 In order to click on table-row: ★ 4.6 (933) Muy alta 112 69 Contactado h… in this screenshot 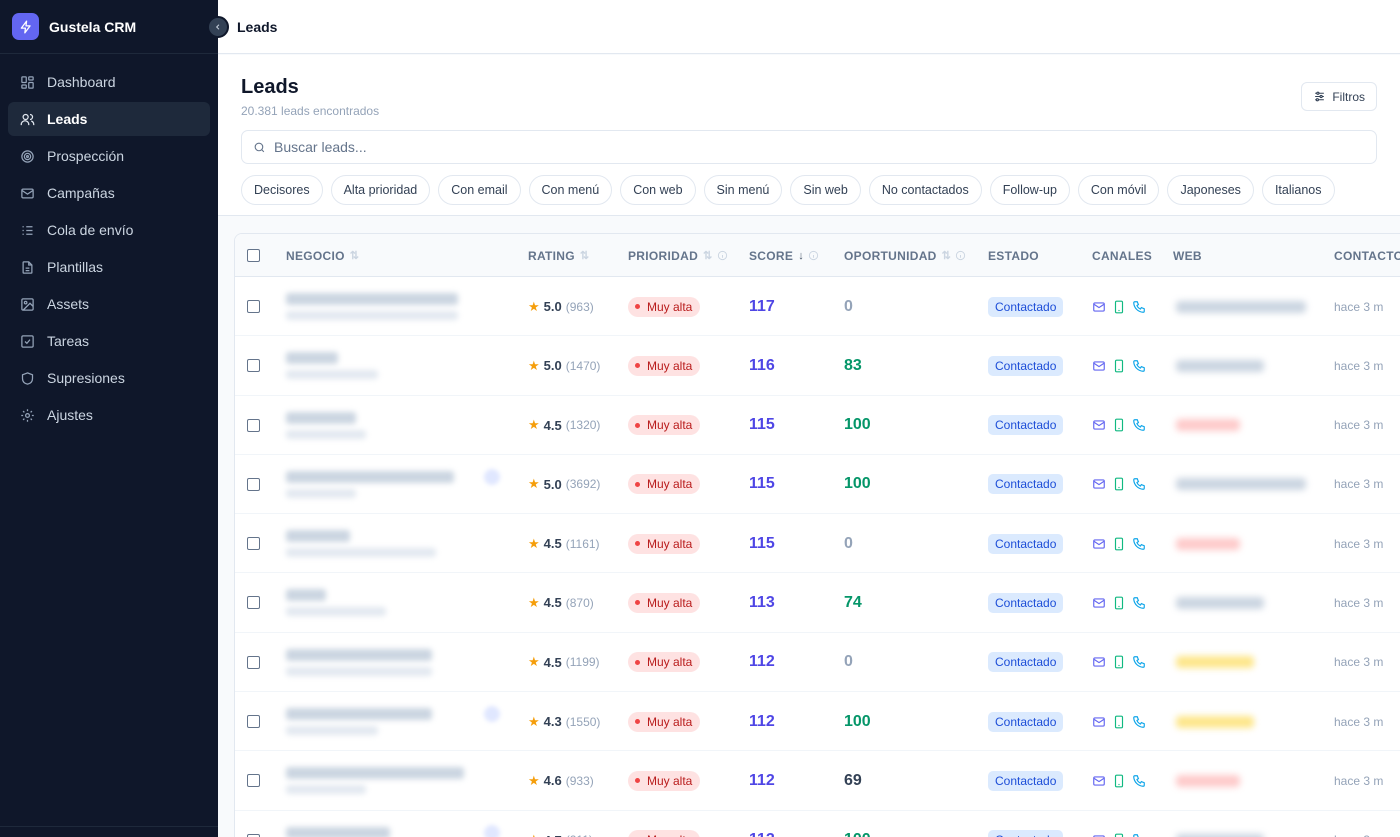, I will do `click(817, 781)`.